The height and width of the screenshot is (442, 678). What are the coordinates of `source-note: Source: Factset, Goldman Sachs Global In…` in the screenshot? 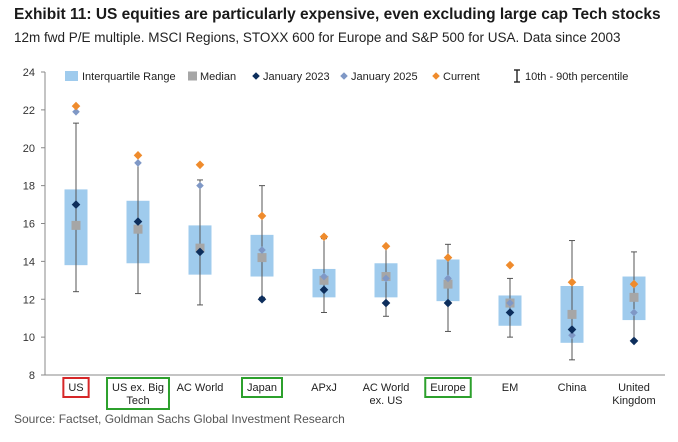 It's located at (179, 419).